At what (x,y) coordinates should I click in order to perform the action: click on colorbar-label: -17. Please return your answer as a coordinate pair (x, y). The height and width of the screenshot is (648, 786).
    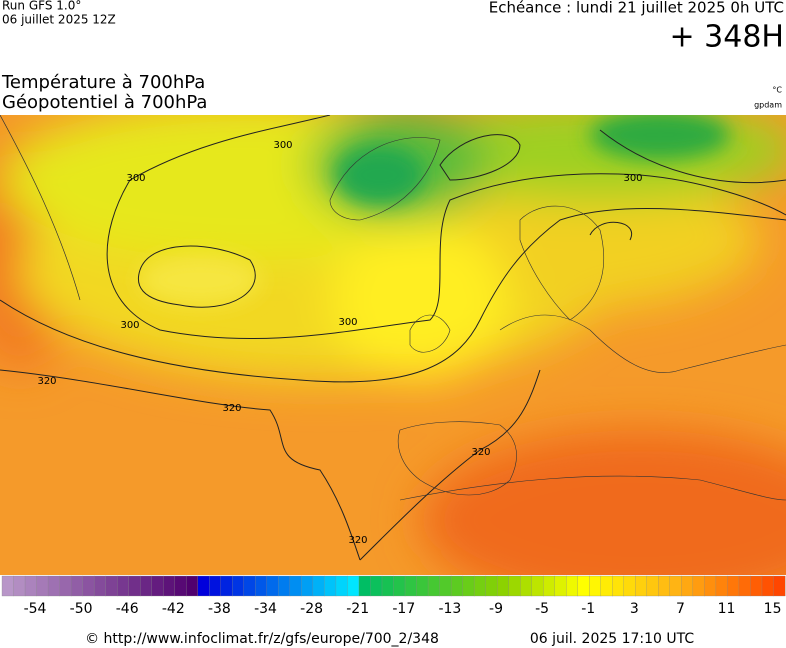
    Looking at the image, I should click on (403, 609).